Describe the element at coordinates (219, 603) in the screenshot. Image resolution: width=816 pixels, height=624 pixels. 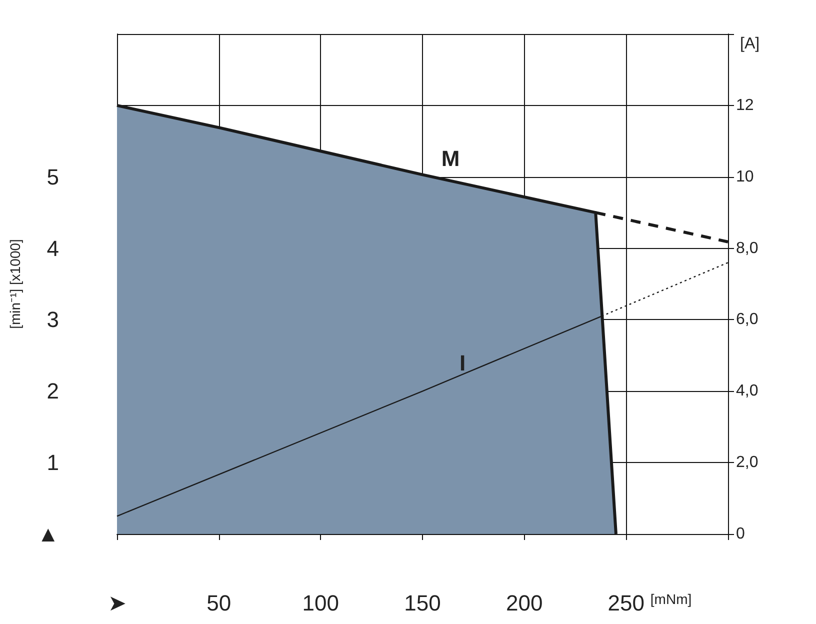
I see `x-tick-label: 50` at that location.